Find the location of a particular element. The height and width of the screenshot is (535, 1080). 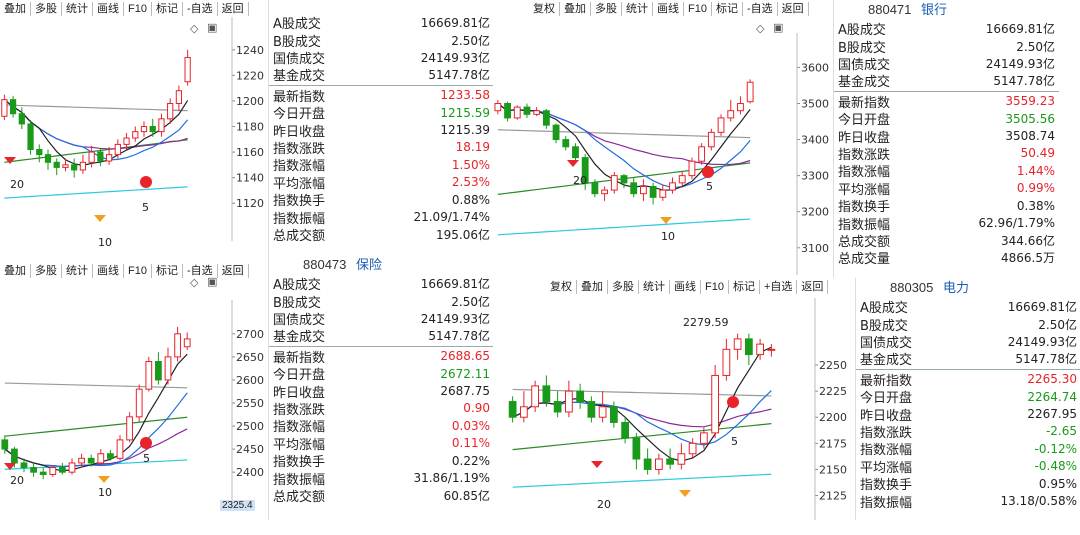

y-tick-label: 2700 is located at coordinates (250, 334).